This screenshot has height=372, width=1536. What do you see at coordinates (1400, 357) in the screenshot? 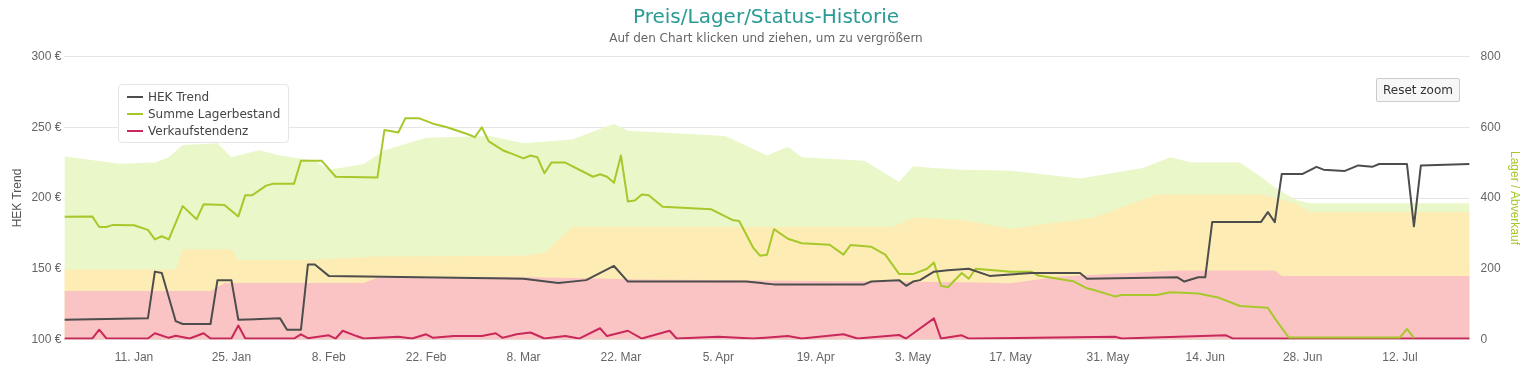
I see `x-tick-label: 12. Jul` at bounding box center [1400, 357].